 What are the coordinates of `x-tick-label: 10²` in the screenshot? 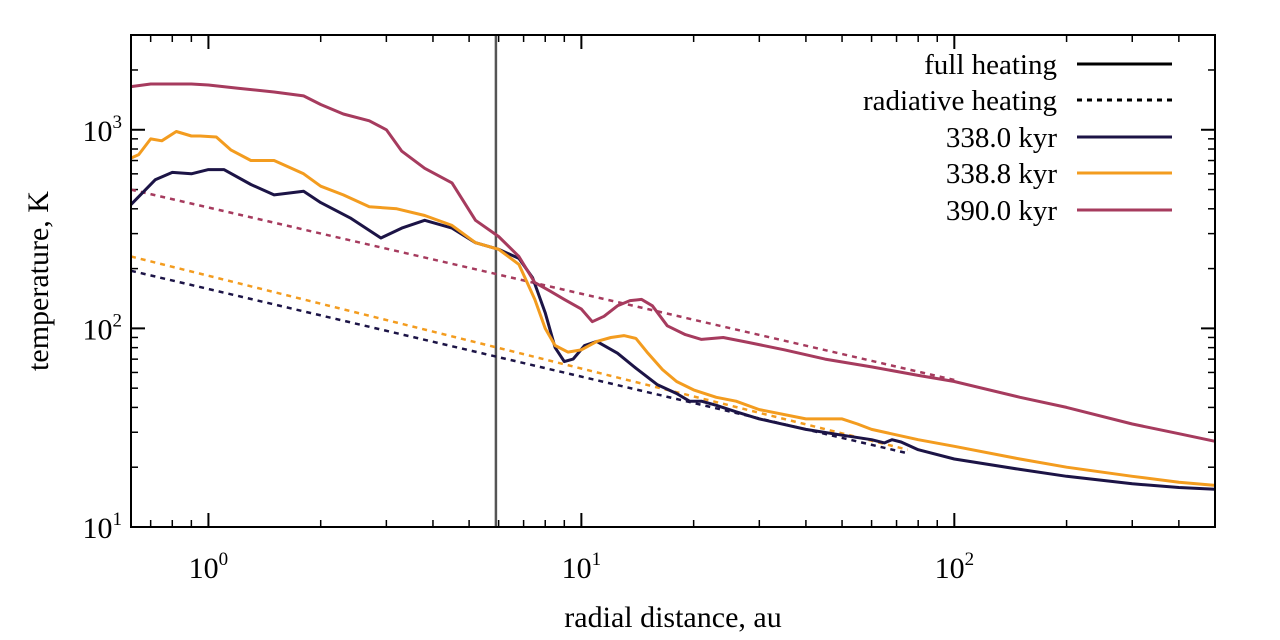 It's located at (955, 567).